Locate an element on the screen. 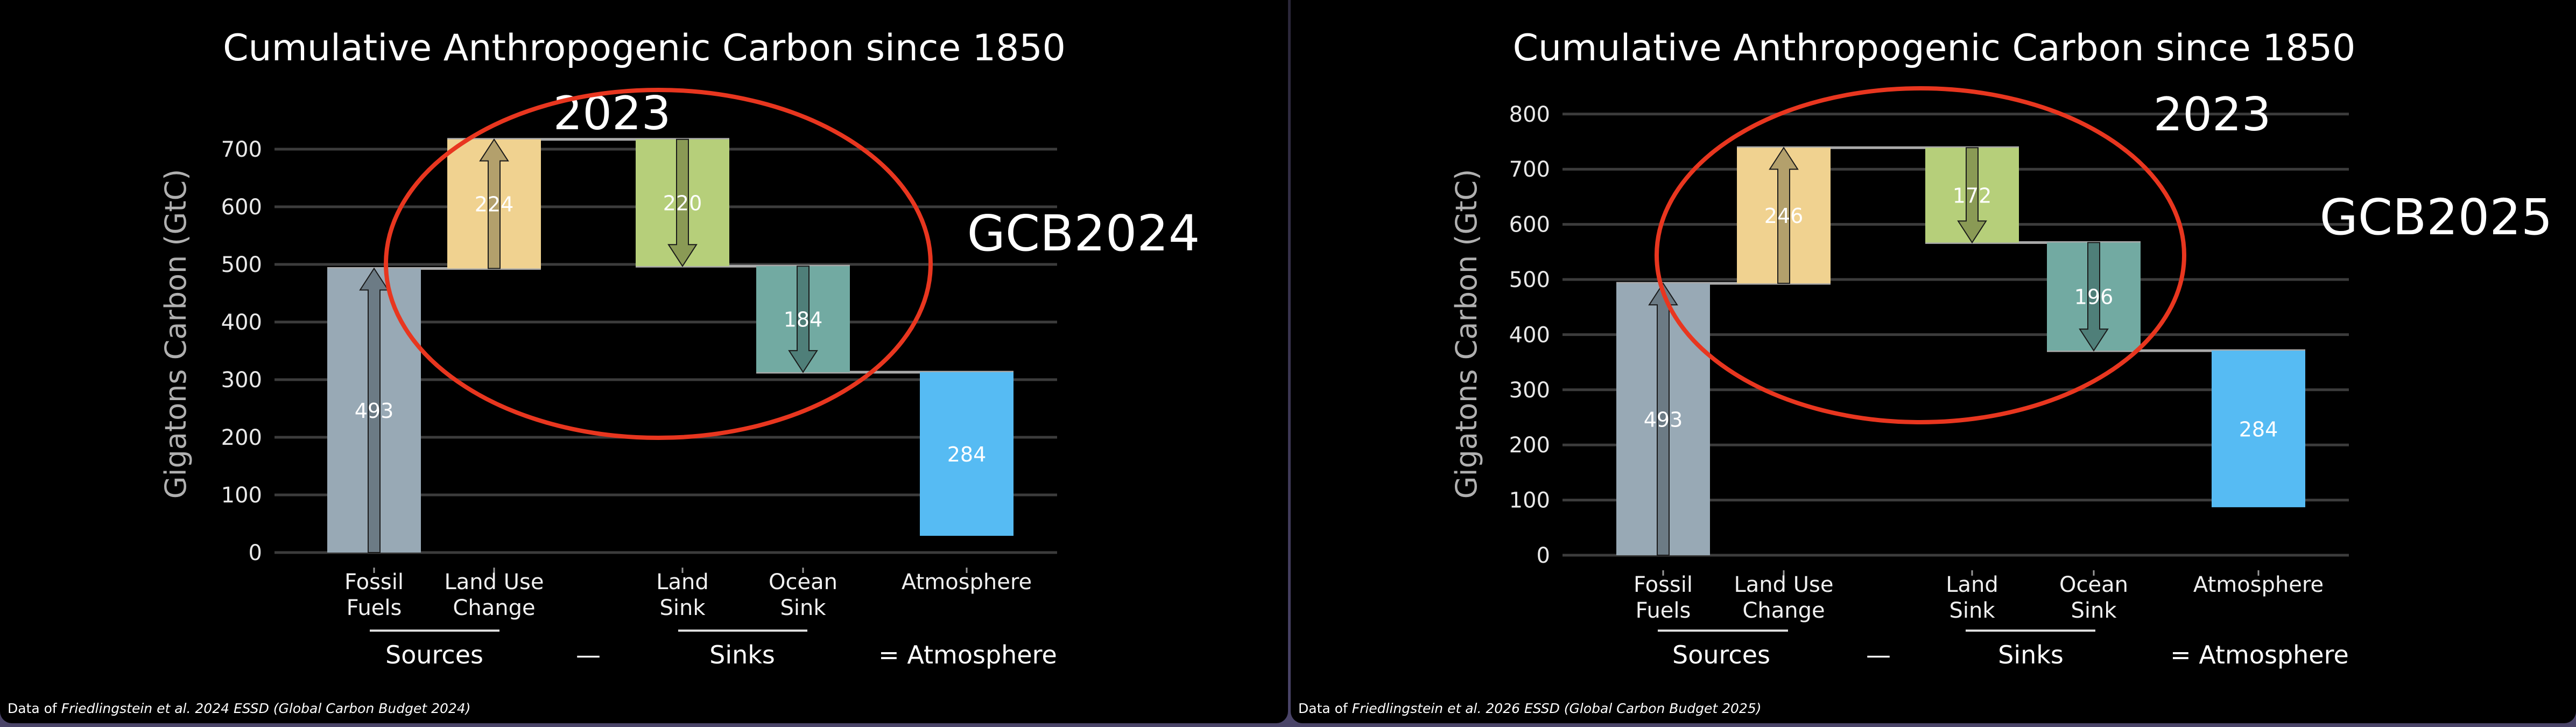  annotation-gcb-label: GCB2025 is located at coordinates (2436, 217).